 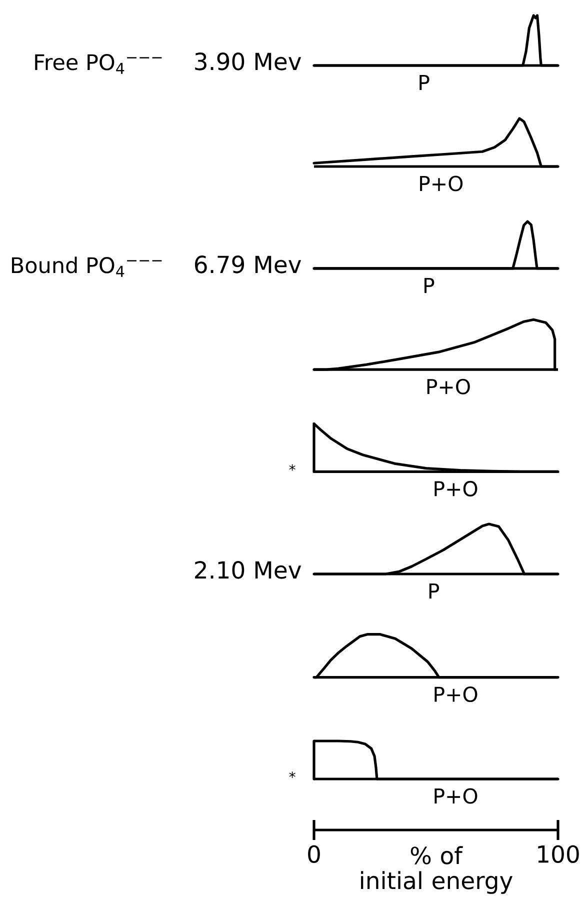 I want to click on x-tick-label: 100, so click(x=558, y=854).